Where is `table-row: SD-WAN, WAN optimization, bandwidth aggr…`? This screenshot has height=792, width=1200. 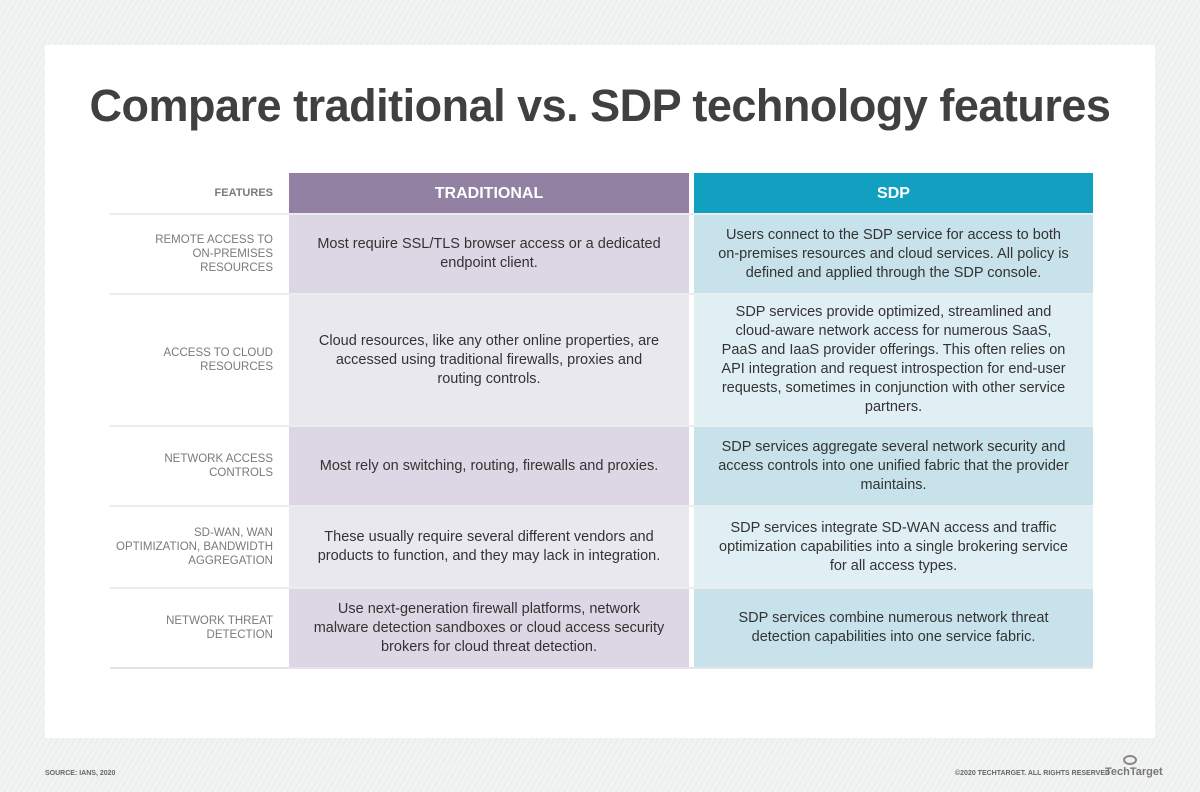
table-row: SD-WAN, WAN optimization, bandwidth aggr… is located at coordinates (601, 548).